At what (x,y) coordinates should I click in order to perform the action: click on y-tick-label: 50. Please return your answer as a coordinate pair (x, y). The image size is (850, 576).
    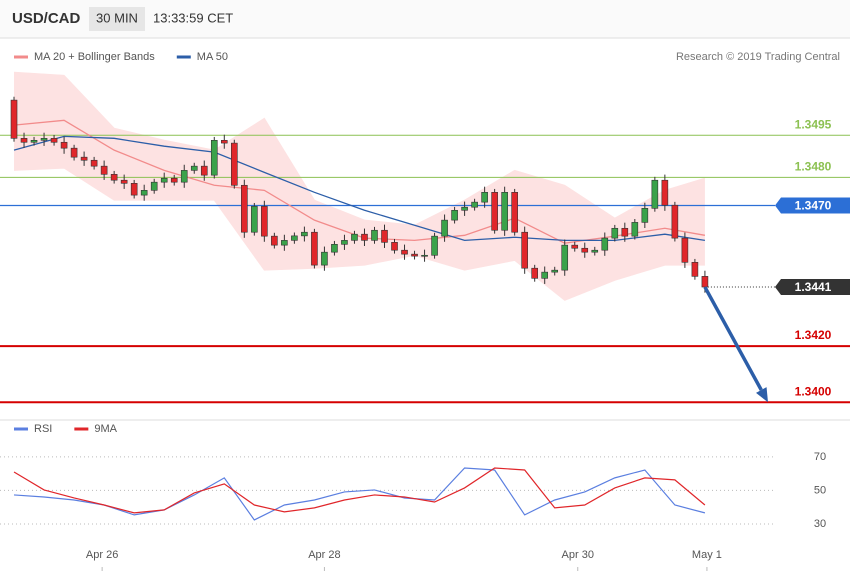
    Looking at the image, I should click on (820, 490).